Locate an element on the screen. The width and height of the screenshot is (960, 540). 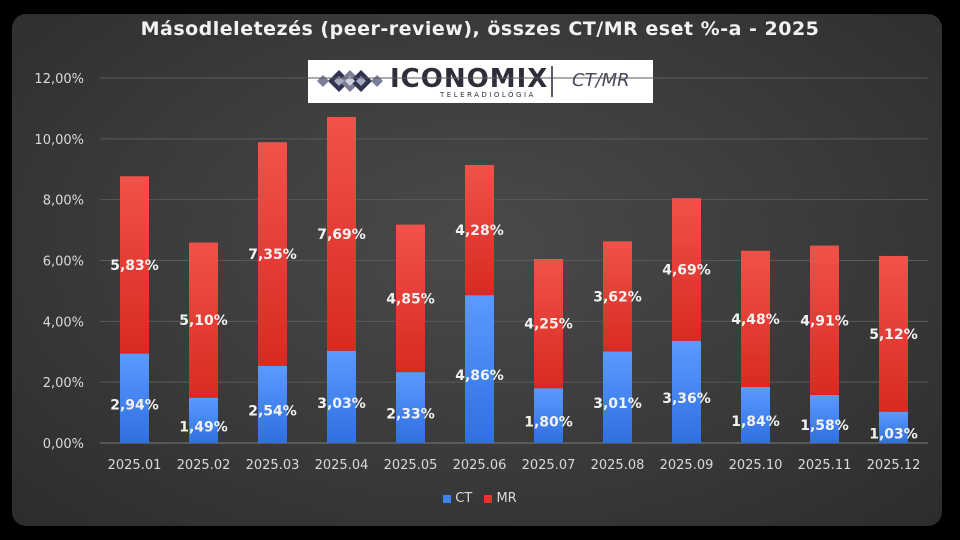
data-label-ct: 2,54% is located at coordinates (272, 411).